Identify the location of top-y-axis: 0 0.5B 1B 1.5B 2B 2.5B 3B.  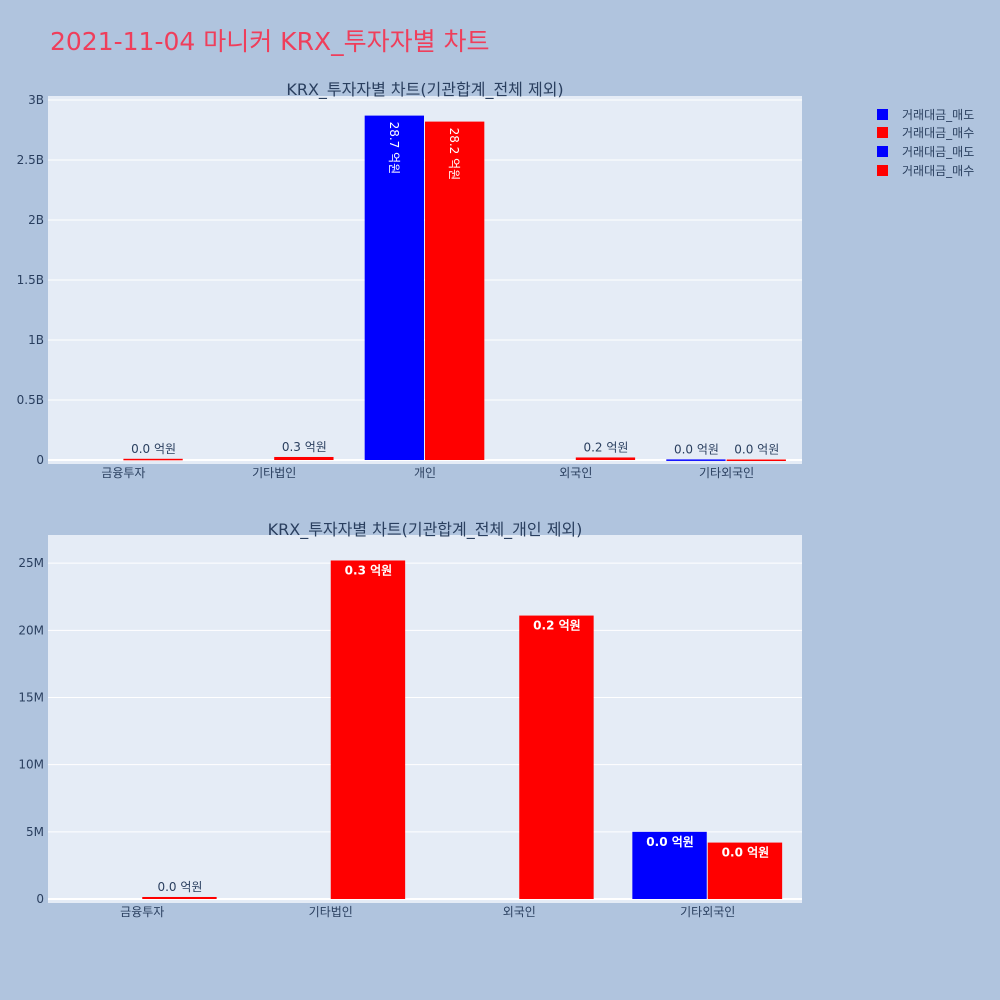
(30, 280).